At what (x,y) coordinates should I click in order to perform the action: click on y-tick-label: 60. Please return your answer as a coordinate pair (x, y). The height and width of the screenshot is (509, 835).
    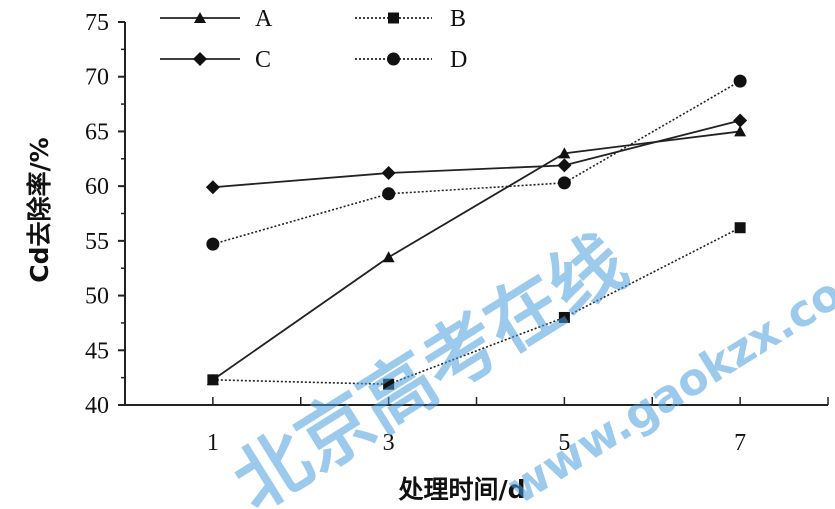
    Looking at the image, I should click on (97, 187).